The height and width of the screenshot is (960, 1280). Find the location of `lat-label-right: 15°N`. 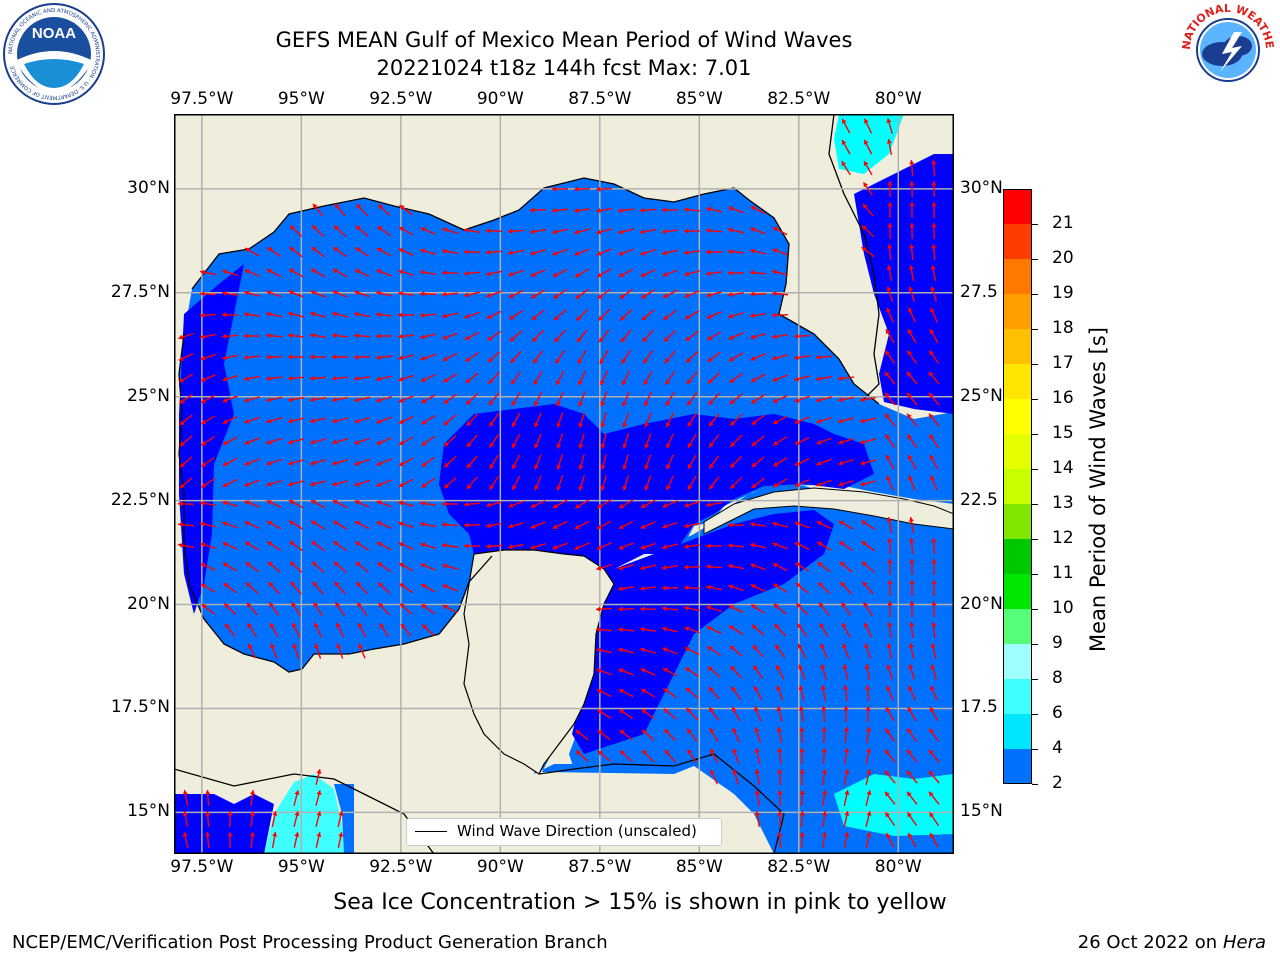

lat-label-right: 15°N is located at coordinates (981, 811).